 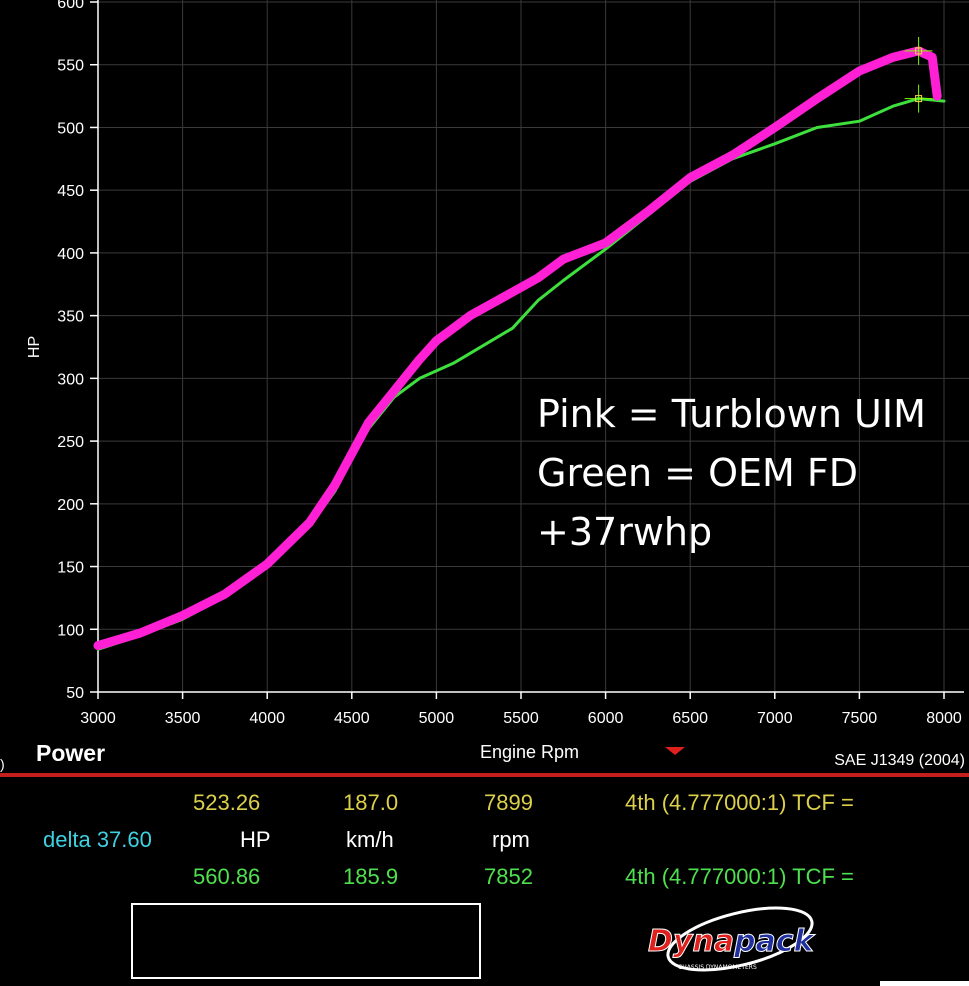 What do you see at coordinates (508, 876) in the screenshot?
I see `run2-rpm: 7852` at bounding box center [508, 876].